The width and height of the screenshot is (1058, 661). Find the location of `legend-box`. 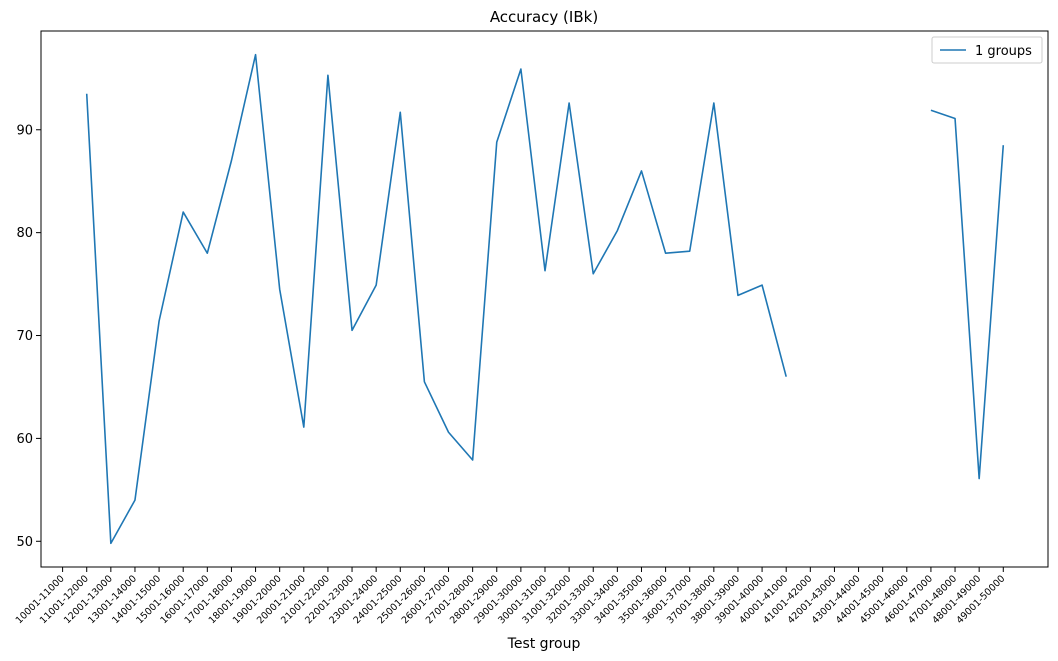

legend-box is located at coordinates (987, 50).